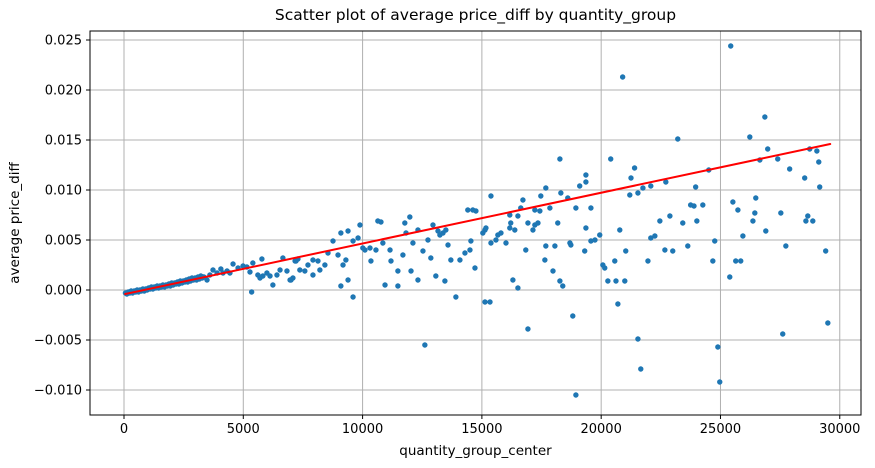  I want to click on x-tick-label: 25000, so click(720, 429).